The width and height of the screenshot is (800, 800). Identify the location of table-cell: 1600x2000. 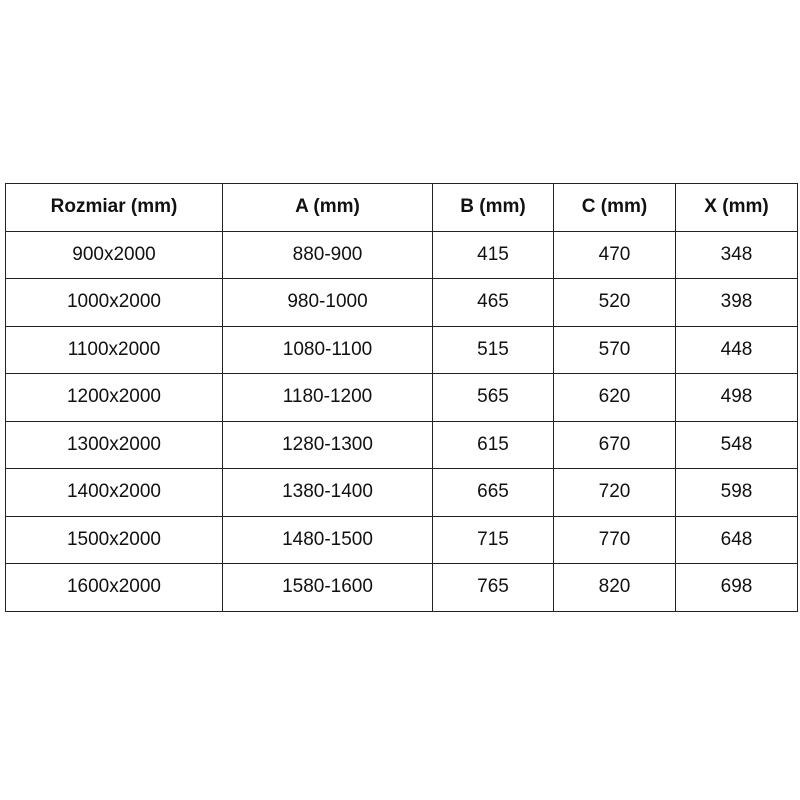
(114, 587).